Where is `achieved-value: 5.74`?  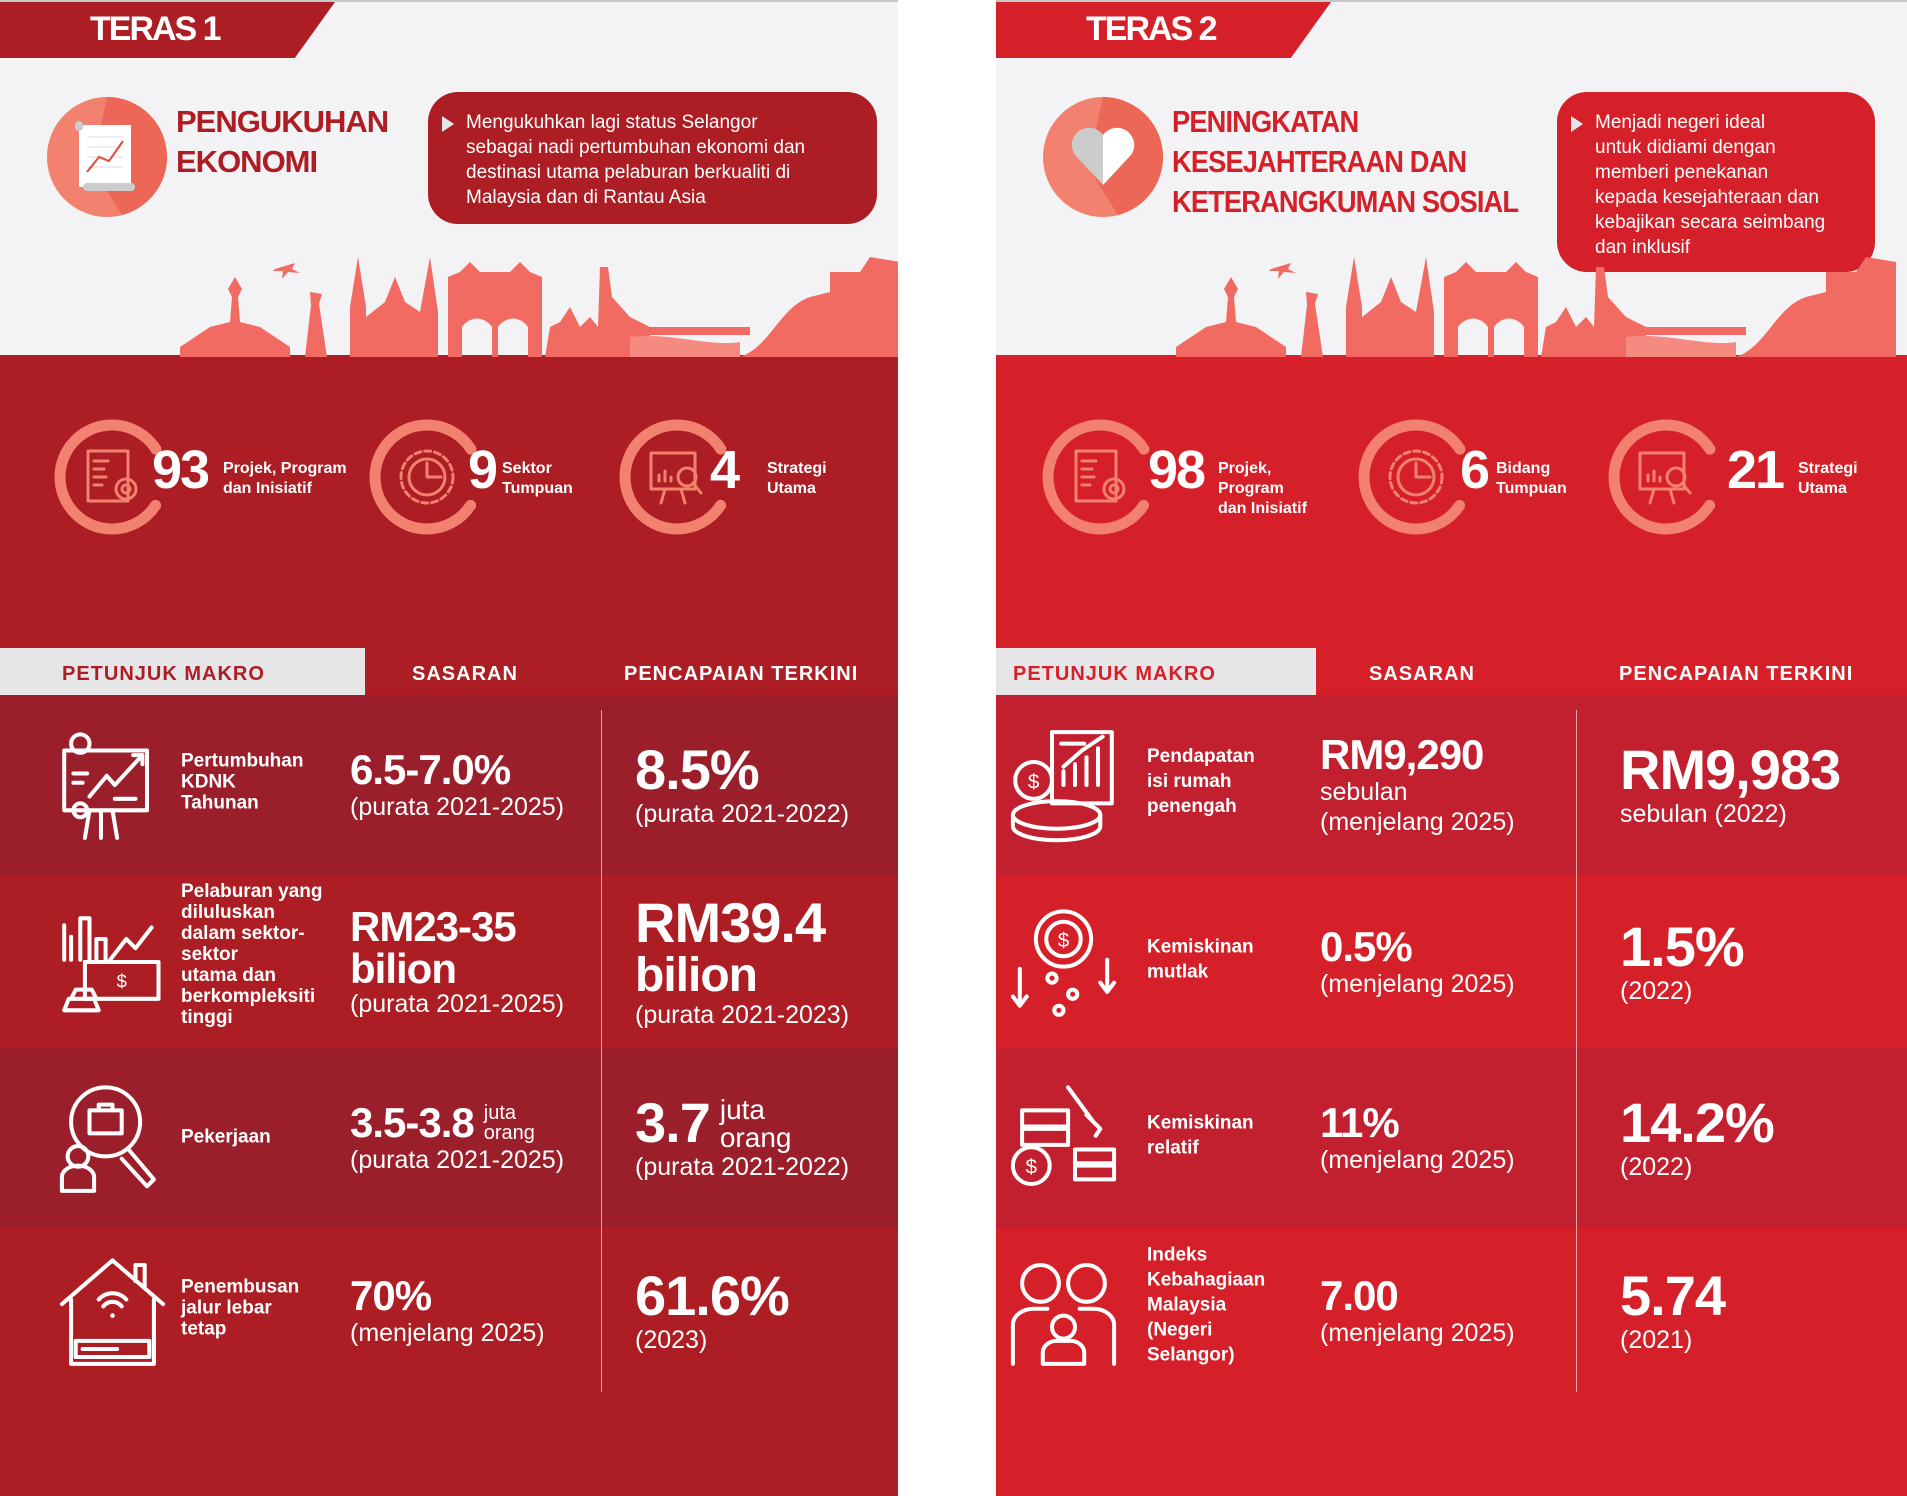
achieved-value: 5.74 is located at coordinates (1673, 1295).